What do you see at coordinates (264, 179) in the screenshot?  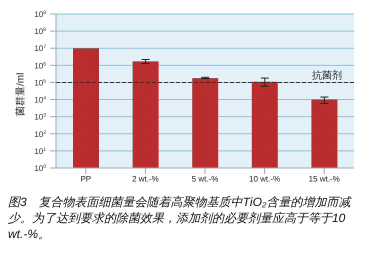 I see `x-tick-label: 10 wt.-%` at bounding box center [264, 179].